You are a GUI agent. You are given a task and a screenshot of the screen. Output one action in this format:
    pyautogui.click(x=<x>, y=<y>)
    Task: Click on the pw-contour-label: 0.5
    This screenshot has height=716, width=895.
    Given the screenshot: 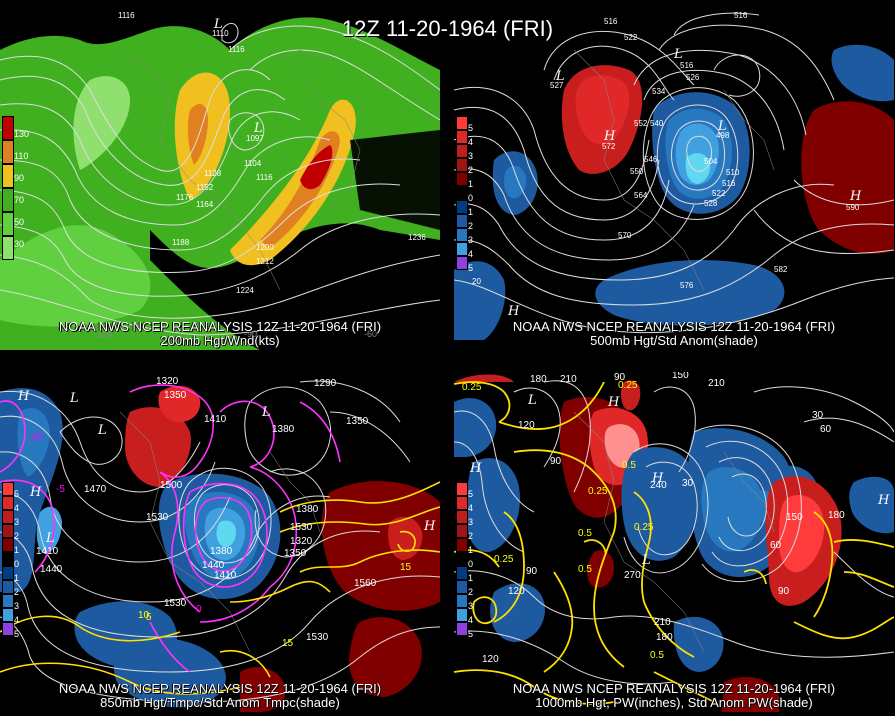 What is the action you would take?
    pyautogui.click(x=585, y=533)
    